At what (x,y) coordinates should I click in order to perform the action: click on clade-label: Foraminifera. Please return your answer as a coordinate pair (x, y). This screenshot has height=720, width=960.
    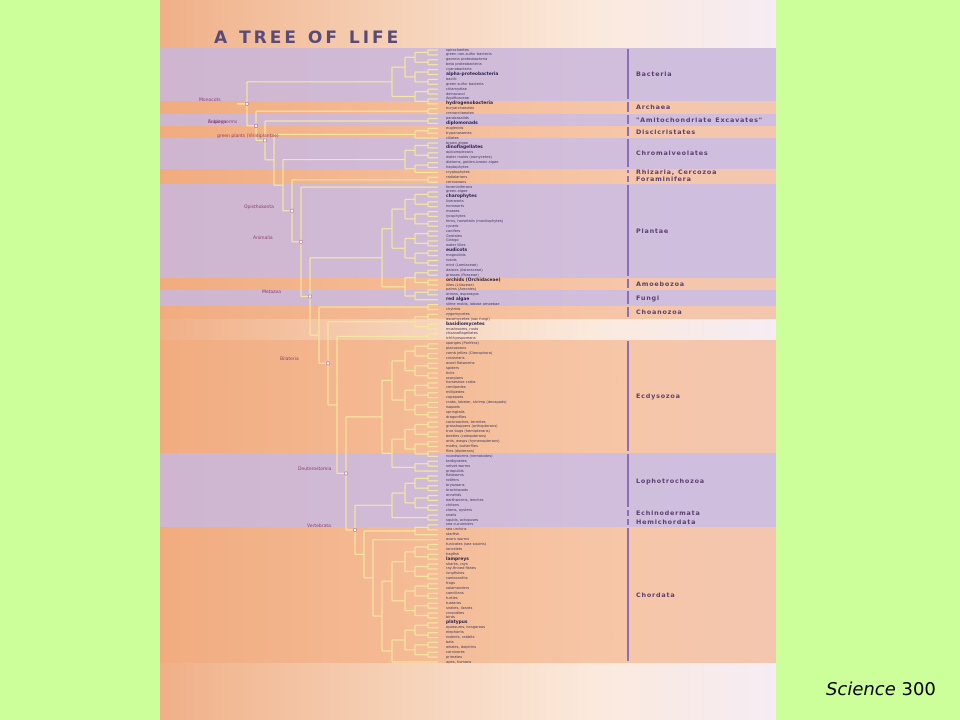
    Looking at the image, I should click on (664, 179).